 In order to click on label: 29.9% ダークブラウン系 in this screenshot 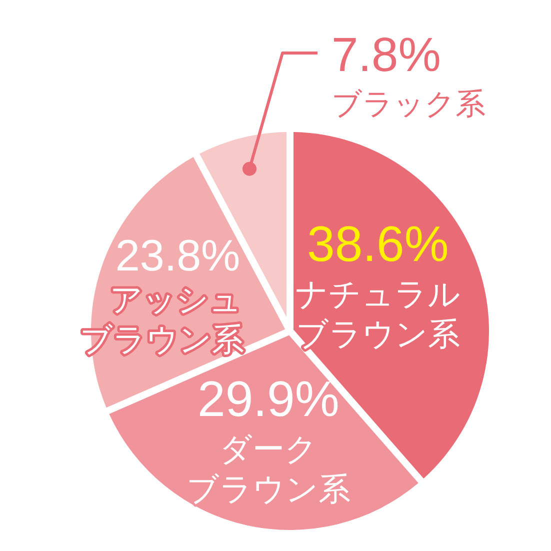, I will do `click(268, 439)`.